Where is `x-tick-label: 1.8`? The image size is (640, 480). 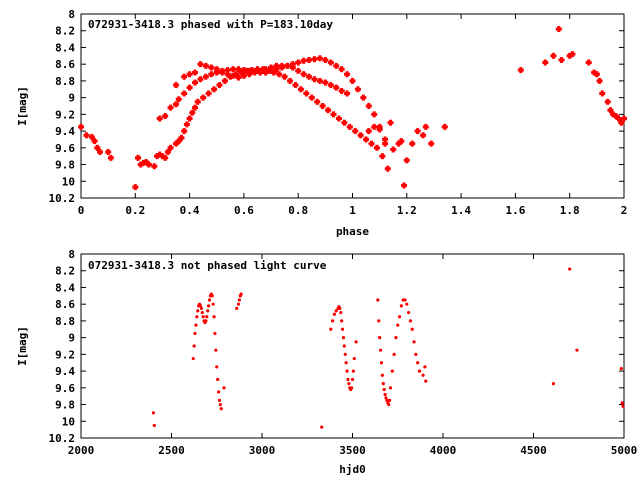 x-tick-label: 1.8 is located at coordinates (570, 210).